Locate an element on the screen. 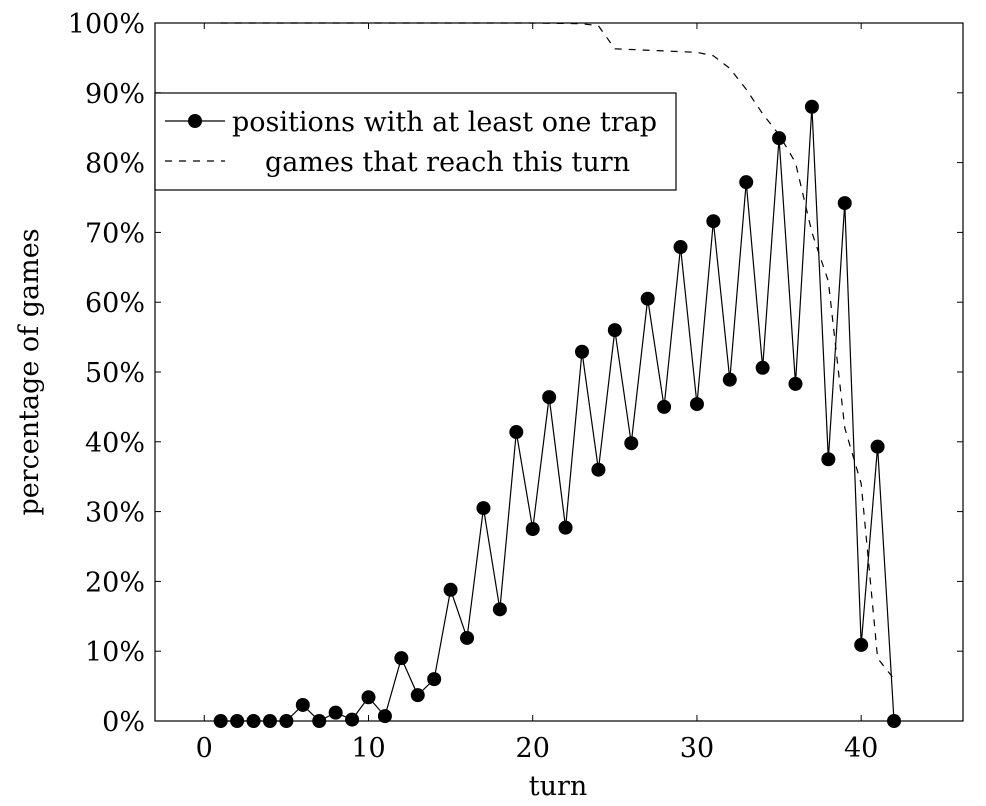  y-tick-label: 70% is located at coordinates (115, 233).